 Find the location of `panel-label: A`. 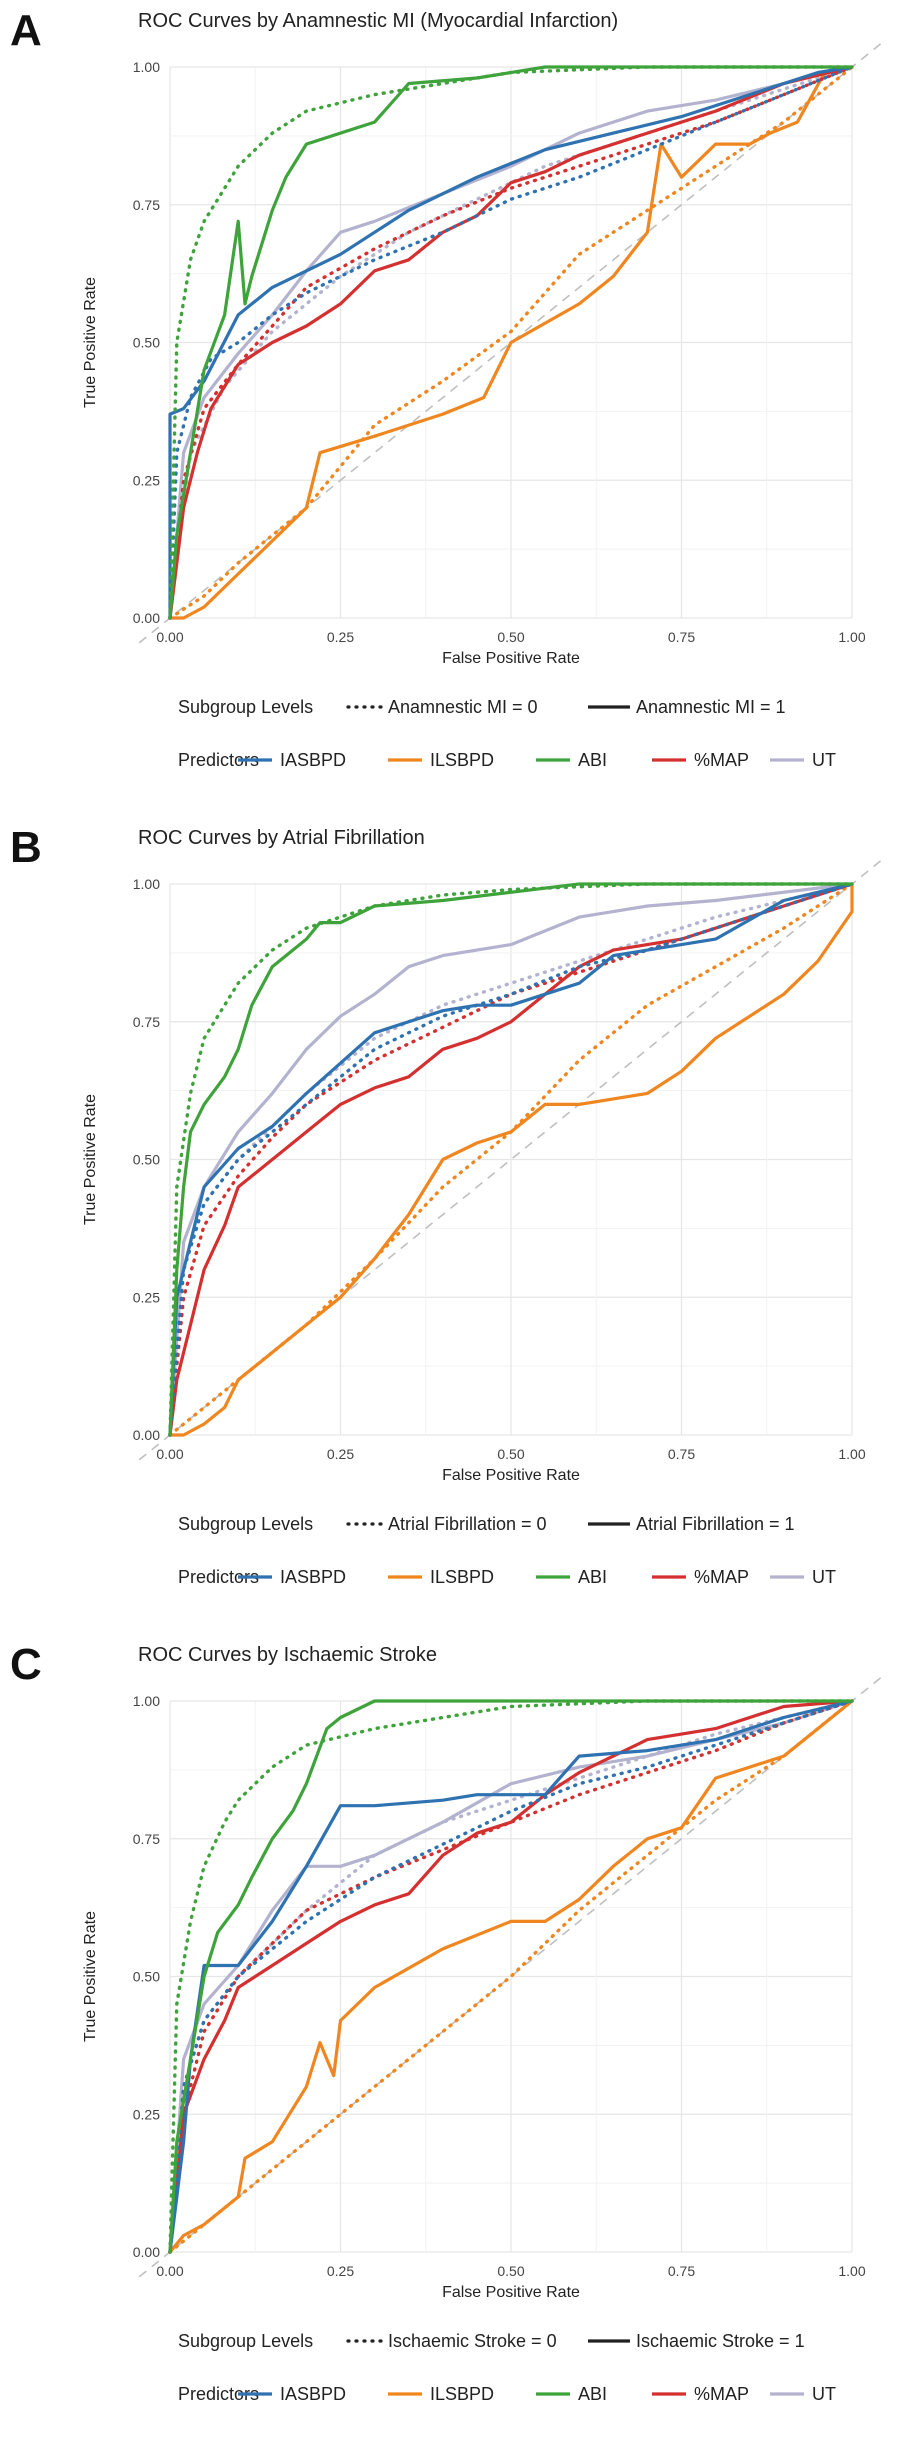

panel-label: A is located at coordinates (26, 30).